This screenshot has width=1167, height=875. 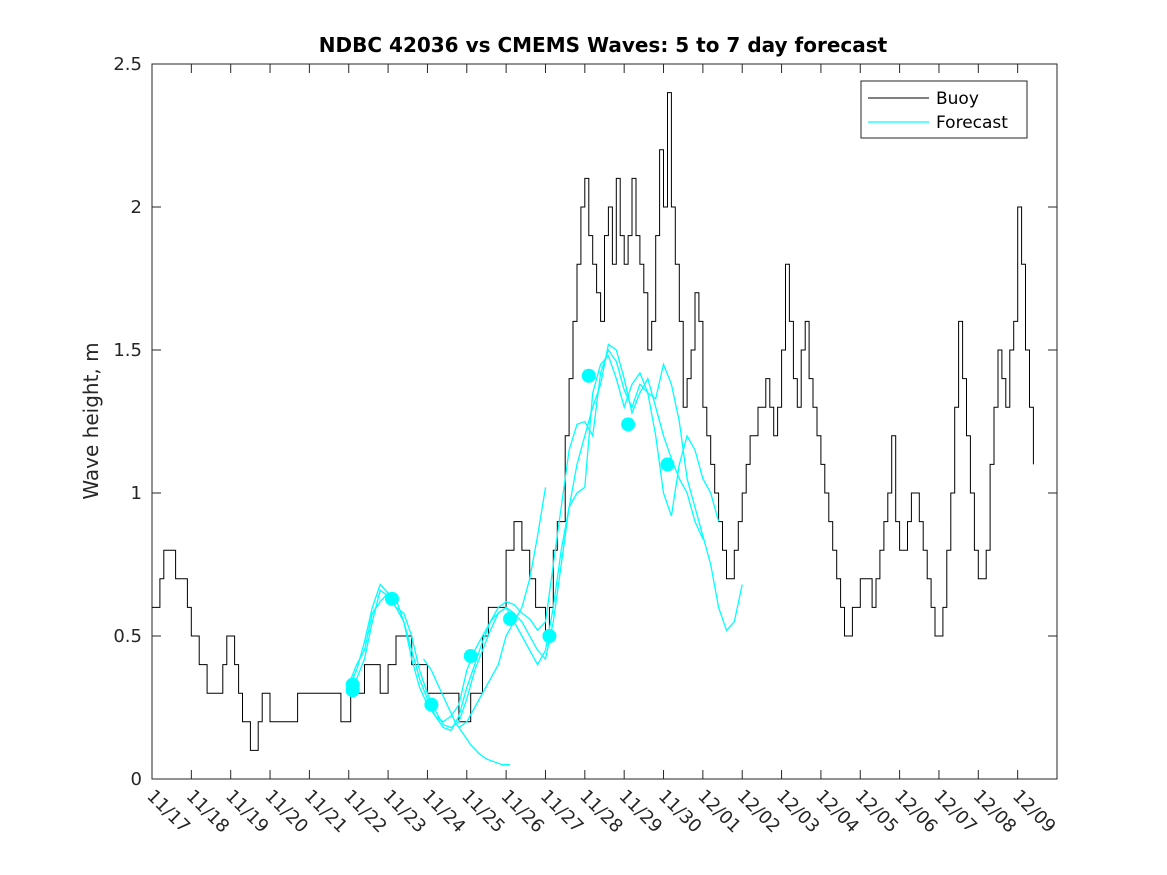 What do you see at coordinates (136, 207) in the screenshot?
I see `y-tick-label: 2` at bounding box center [136, 207].